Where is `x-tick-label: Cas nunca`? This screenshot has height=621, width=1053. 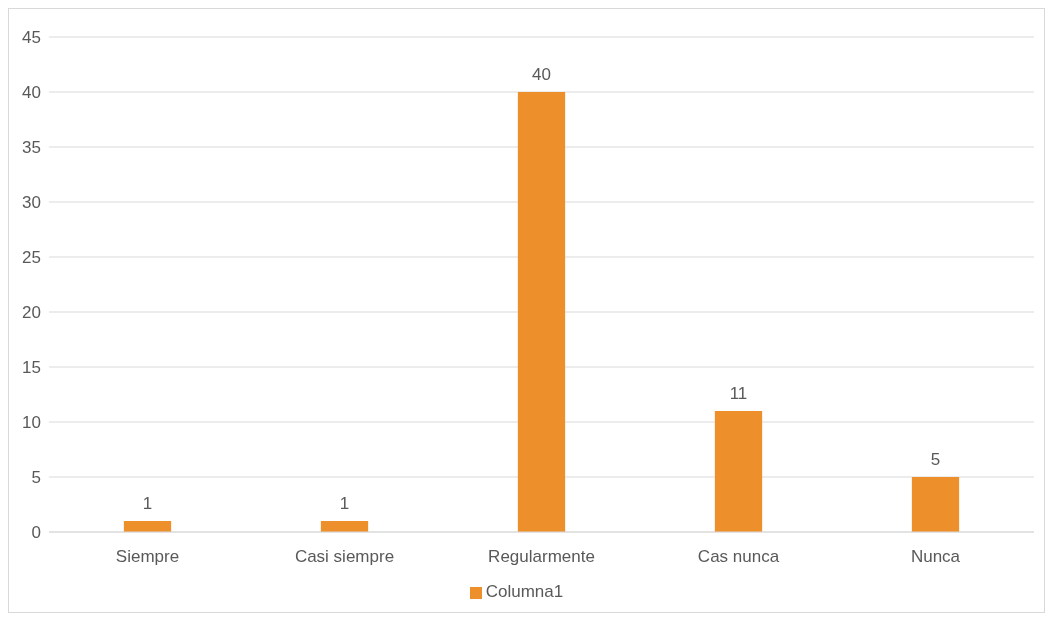
x-tick-label: Cas nunca is located at coordinates (738, 557).